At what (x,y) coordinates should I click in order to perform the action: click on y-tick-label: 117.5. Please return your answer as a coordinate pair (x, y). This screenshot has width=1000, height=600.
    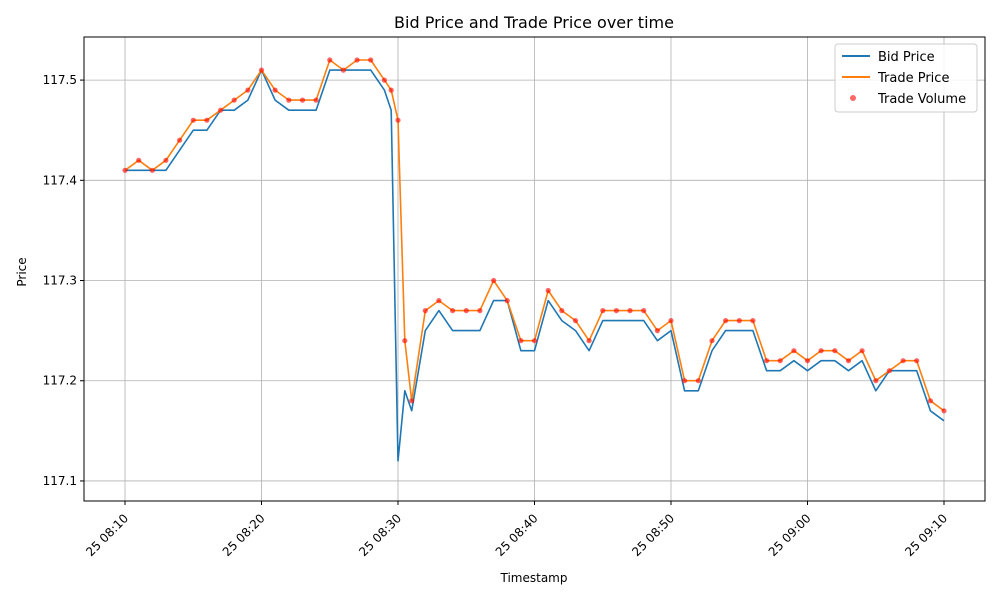
    Looking at the image, I should click on (60, 80).